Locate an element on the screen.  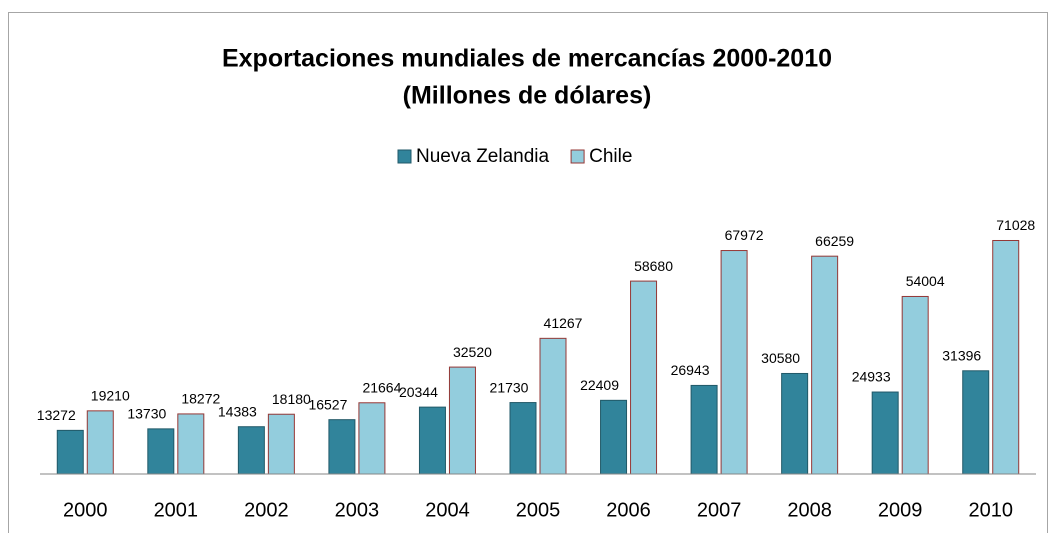
legend-label: Chile is located at coordinates (610, 156).